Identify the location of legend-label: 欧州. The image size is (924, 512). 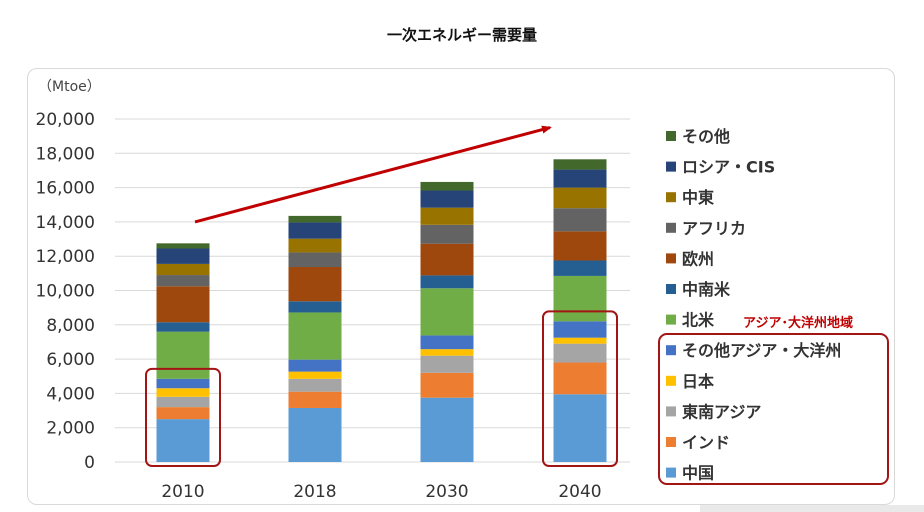
(698, 258).